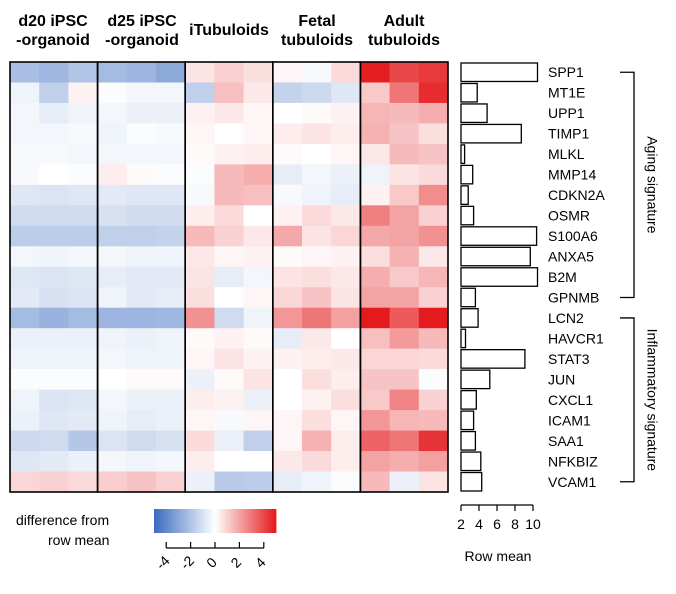  What do you see at coordinates (561, 379) in the screenshot?
I see `gene-label-JUN: JUN` at bounding box center [561, 379].